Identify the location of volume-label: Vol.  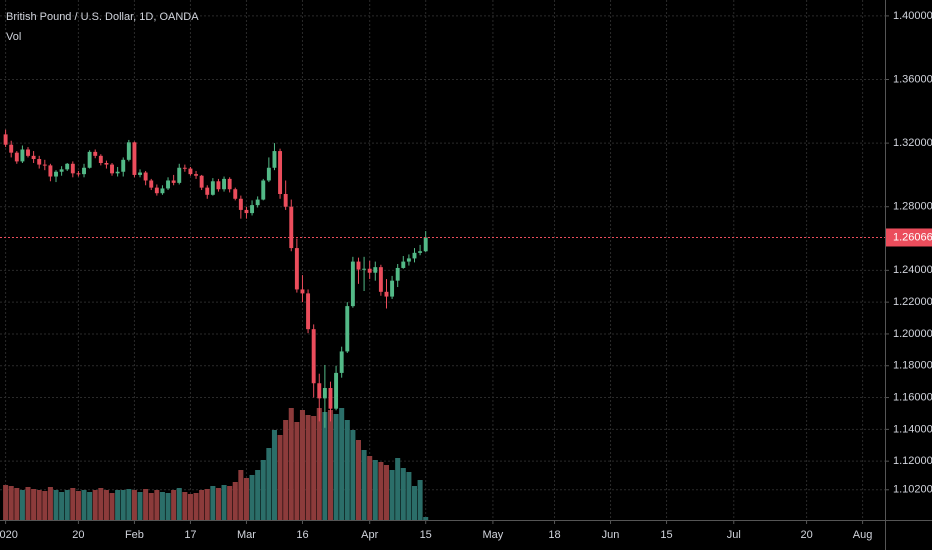
(13, 37).